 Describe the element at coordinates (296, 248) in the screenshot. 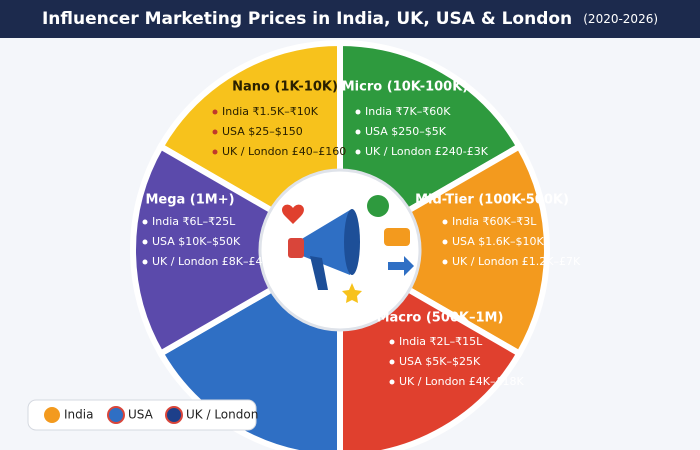

I see `megaphone-handle` at that location.